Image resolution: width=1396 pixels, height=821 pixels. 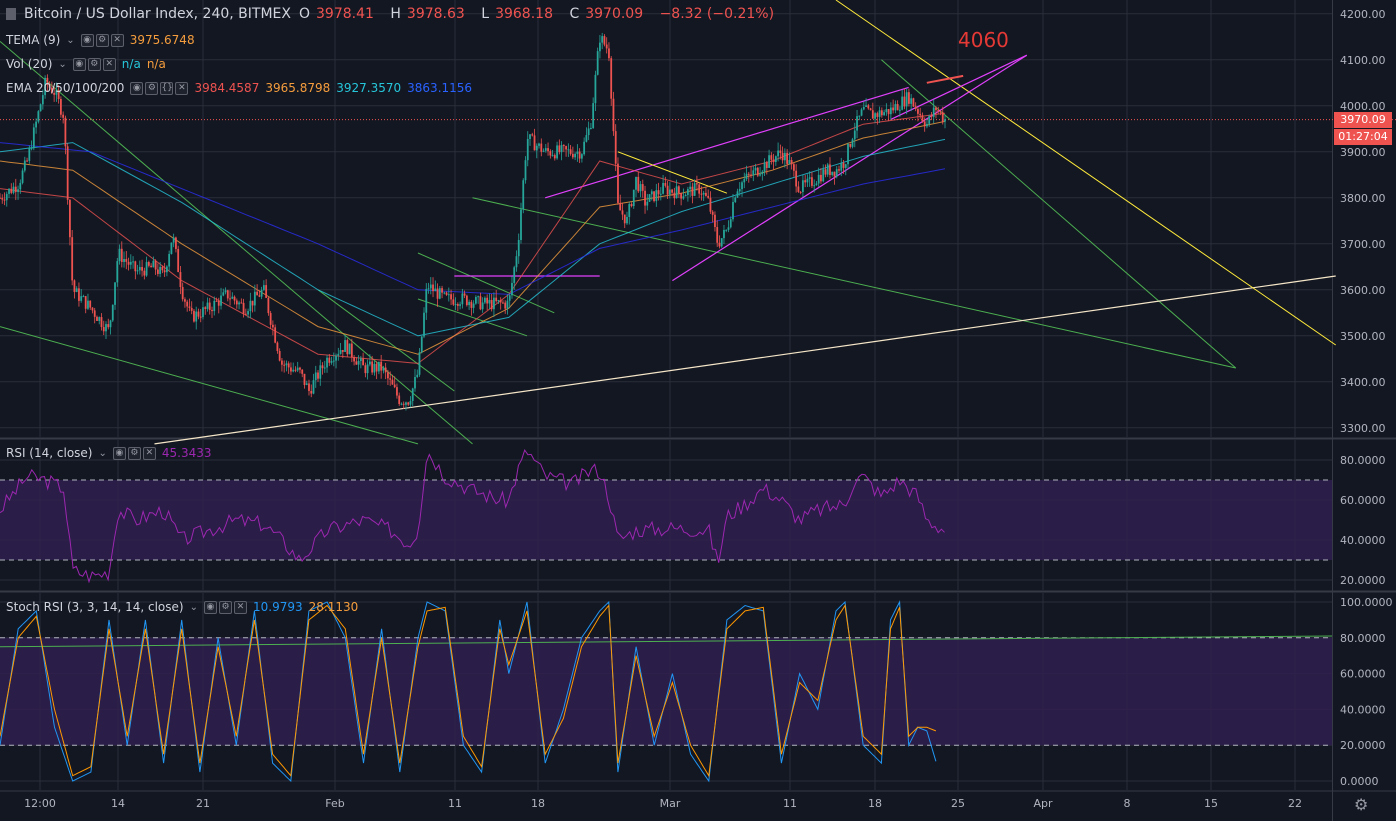 I want to click on settings-gear-icon: ⚙, so click(x=1361, y=804).